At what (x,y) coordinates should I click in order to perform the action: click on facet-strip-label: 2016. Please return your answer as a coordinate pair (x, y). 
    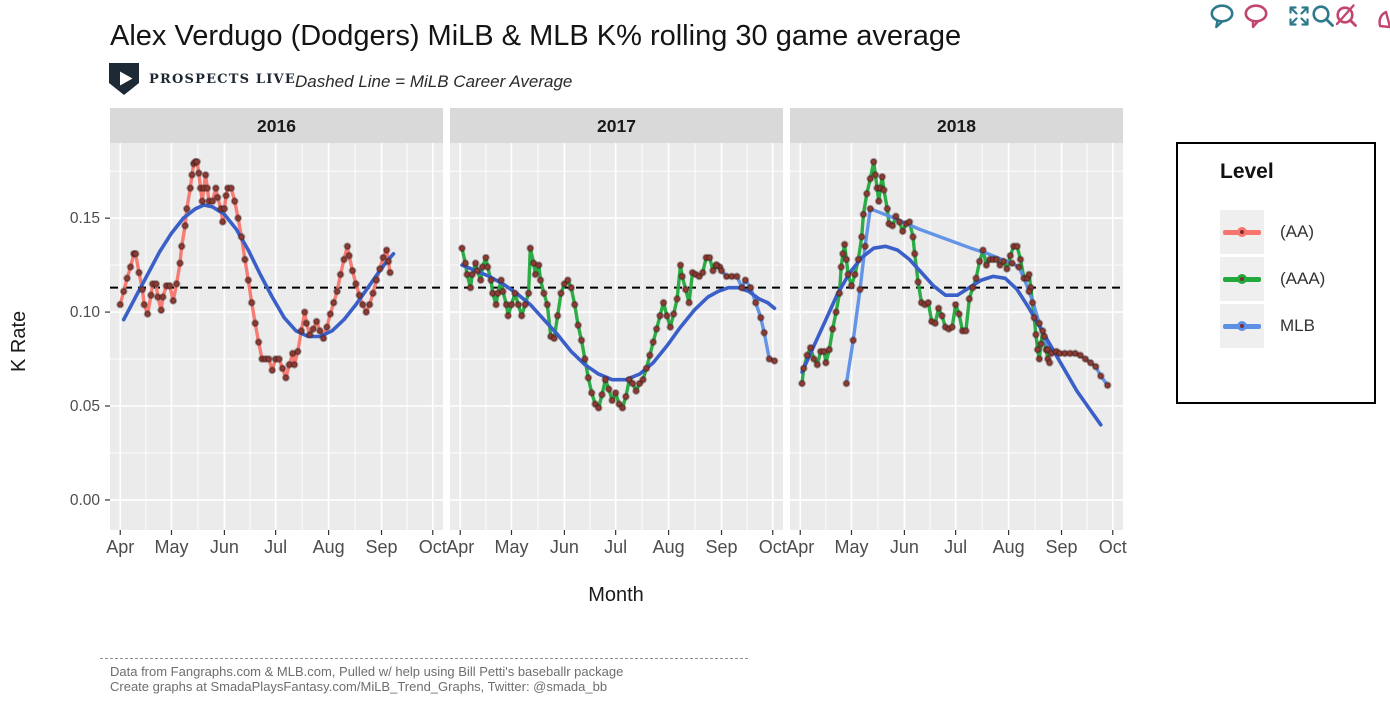
    Looking at the image, I should click on (276, 126).